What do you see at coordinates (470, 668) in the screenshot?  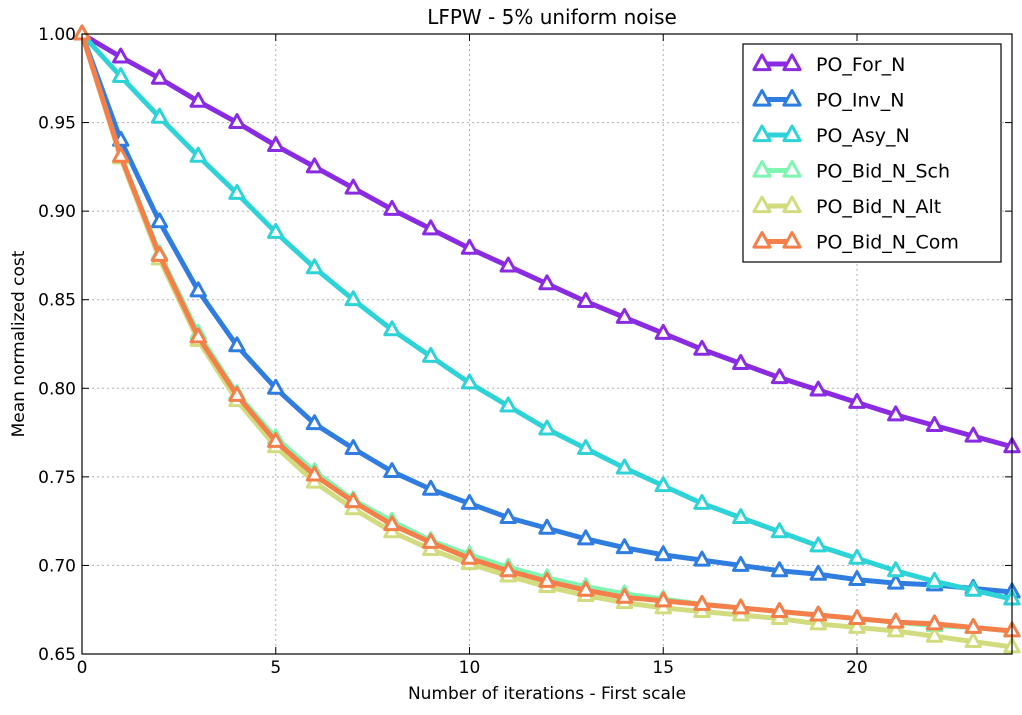 I see `x-tick-label: 10` at bounding box center [470, 668].